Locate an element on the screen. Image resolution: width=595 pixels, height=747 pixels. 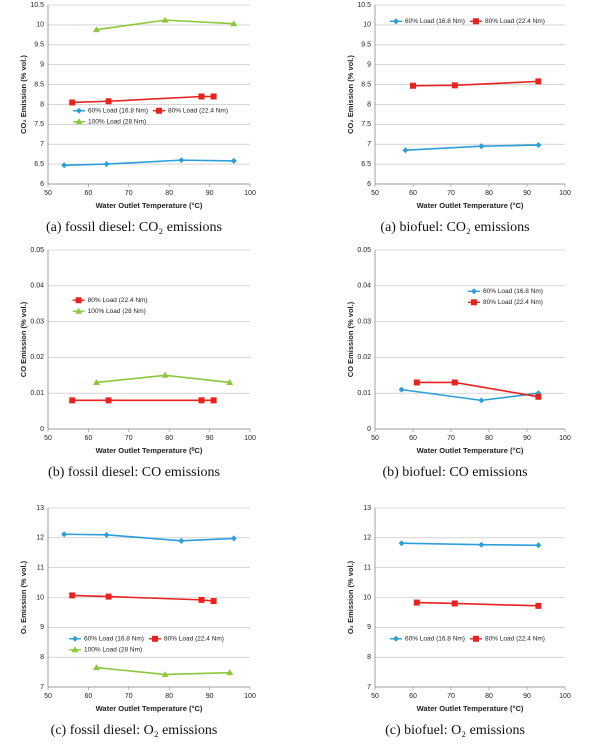
y-tick-label: 7 is located at coordinates (42, 687).